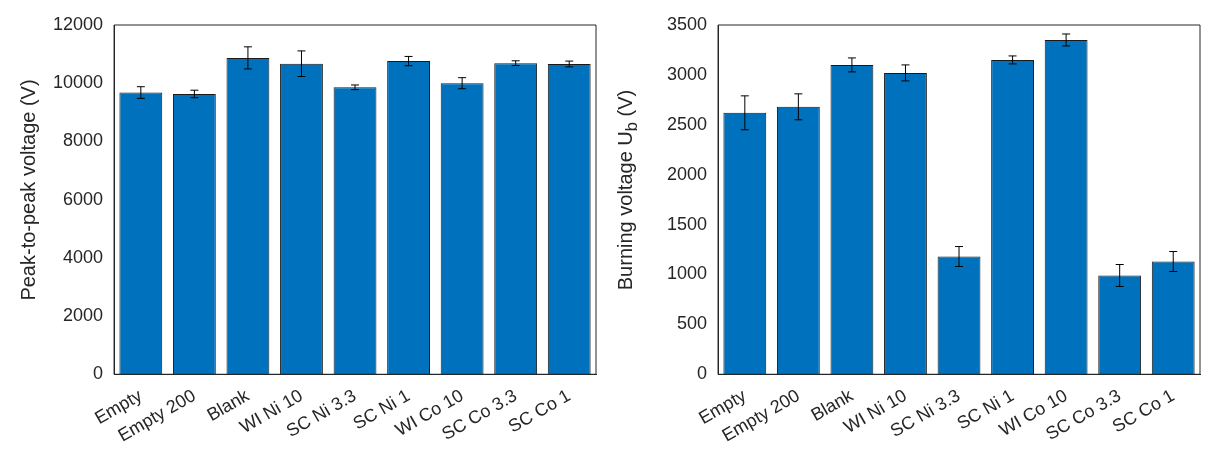 The image size is (1208, 450). Describe the element at coordinates (78, 23) in the screenshot. I see `y-tick-label: 12000` at that location.